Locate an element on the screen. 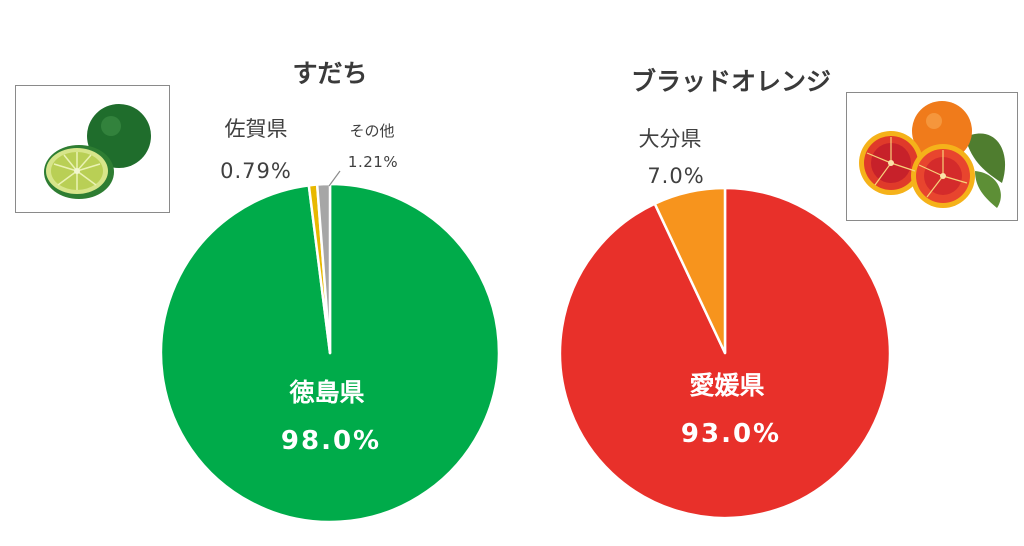 This screenshot has width=1024, height=546. tokushima-label: 徳島県 is located at coordinates (326, 392).